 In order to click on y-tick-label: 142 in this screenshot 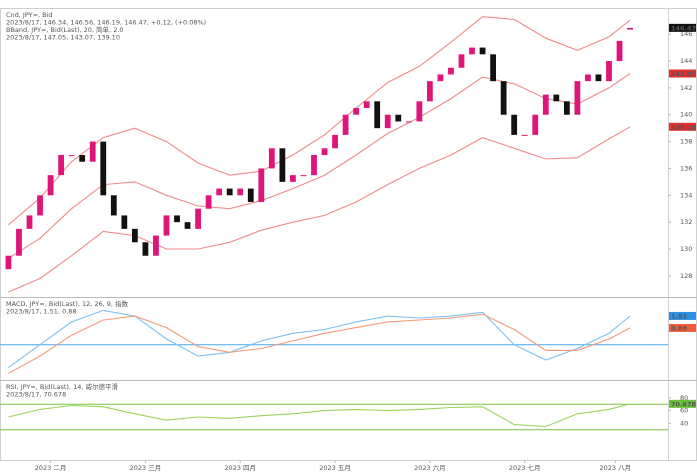, I will do `click(686, 88)`.